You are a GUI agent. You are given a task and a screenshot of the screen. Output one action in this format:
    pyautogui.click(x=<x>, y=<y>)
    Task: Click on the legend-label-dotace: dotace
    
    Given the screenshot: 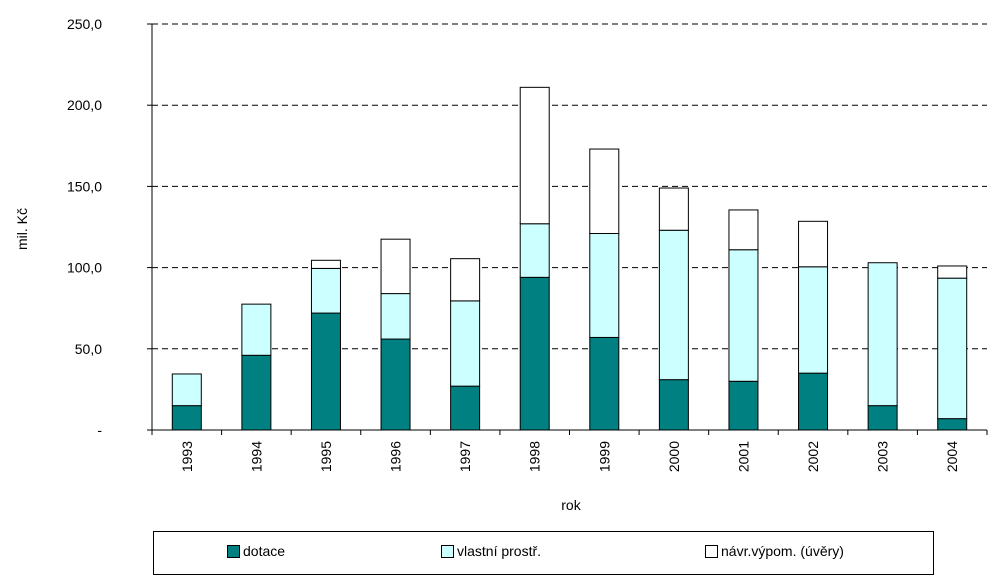 What is the action you would take?
    pyautogui.click(x=264, y=551)
    